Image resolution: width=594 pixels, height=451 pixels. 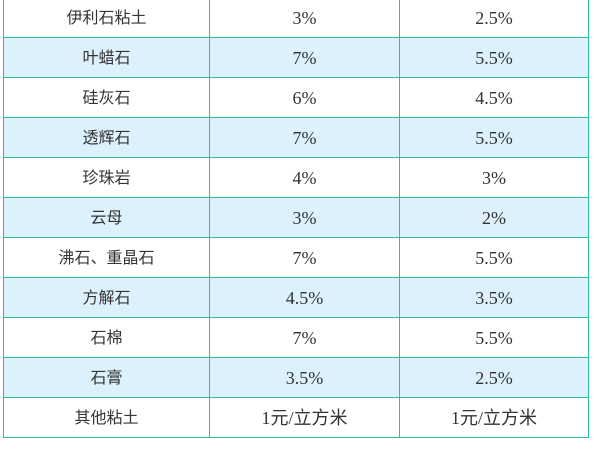 I want to click on table-row: 叶蜡石 7% 5.5%, so click(x=296, y=57).